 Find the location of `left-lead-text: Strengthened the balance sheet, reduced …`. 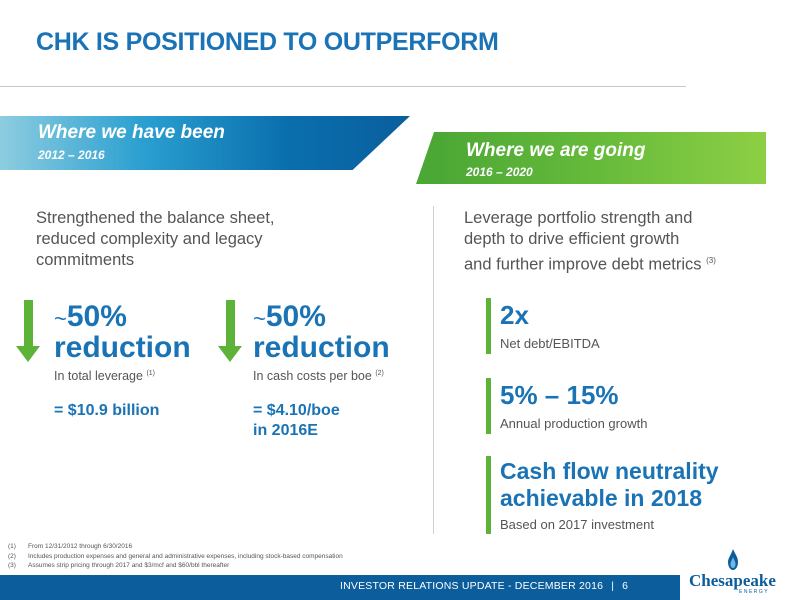

left-lead-text: Strengthened the balance sheet, reduced … is located at coordinates (155, 239).